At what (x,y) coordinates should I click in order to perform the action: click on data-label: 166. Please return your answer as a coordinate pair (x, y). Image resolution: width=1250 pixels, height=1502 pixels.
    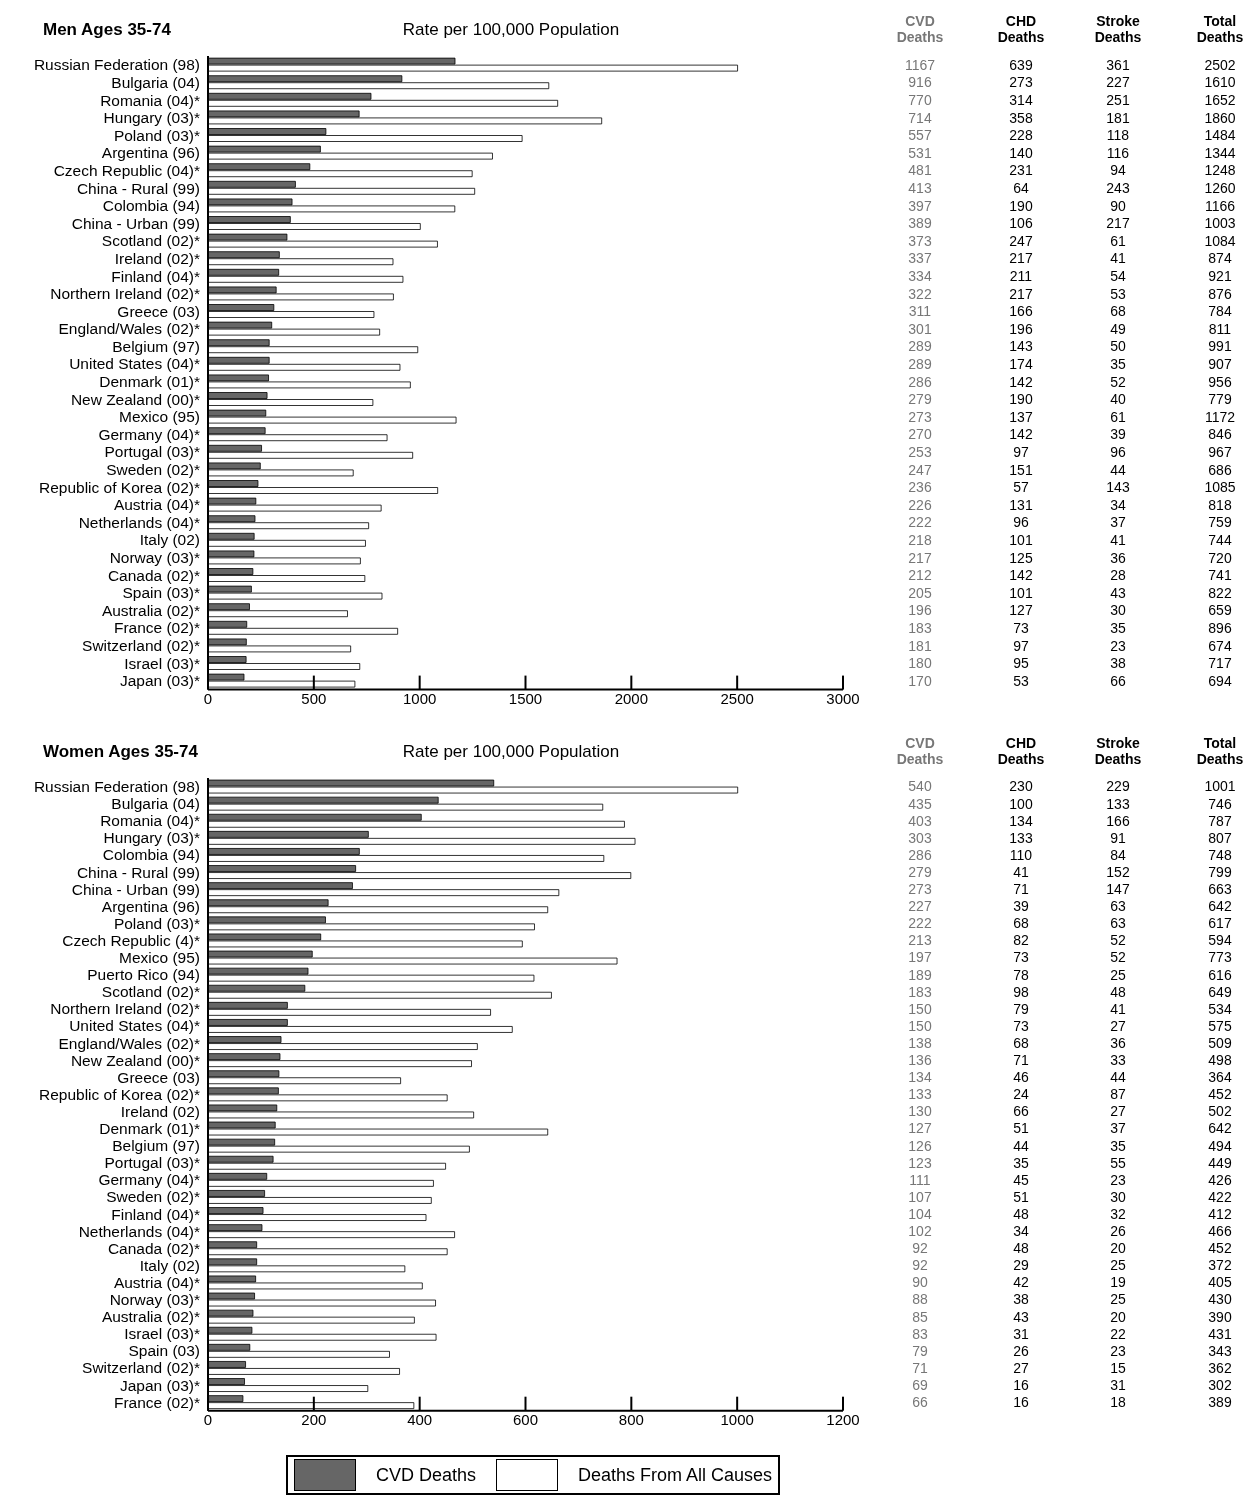
    Looking at the image, I should click on (1118, 820).